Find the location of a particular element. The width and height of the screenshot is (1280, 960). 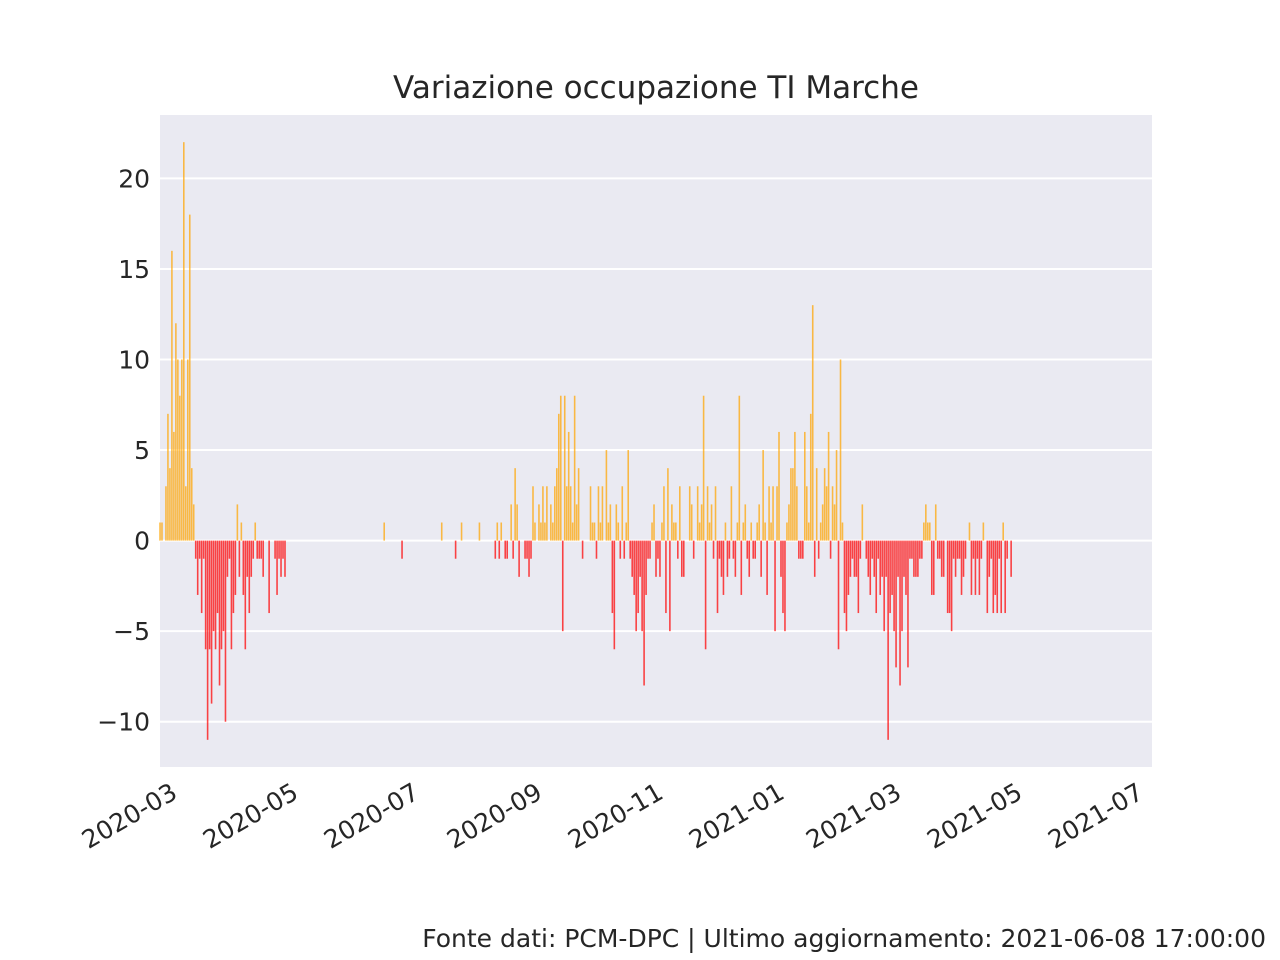

y-tick-label: −10 is located at coordinates (123, 722).